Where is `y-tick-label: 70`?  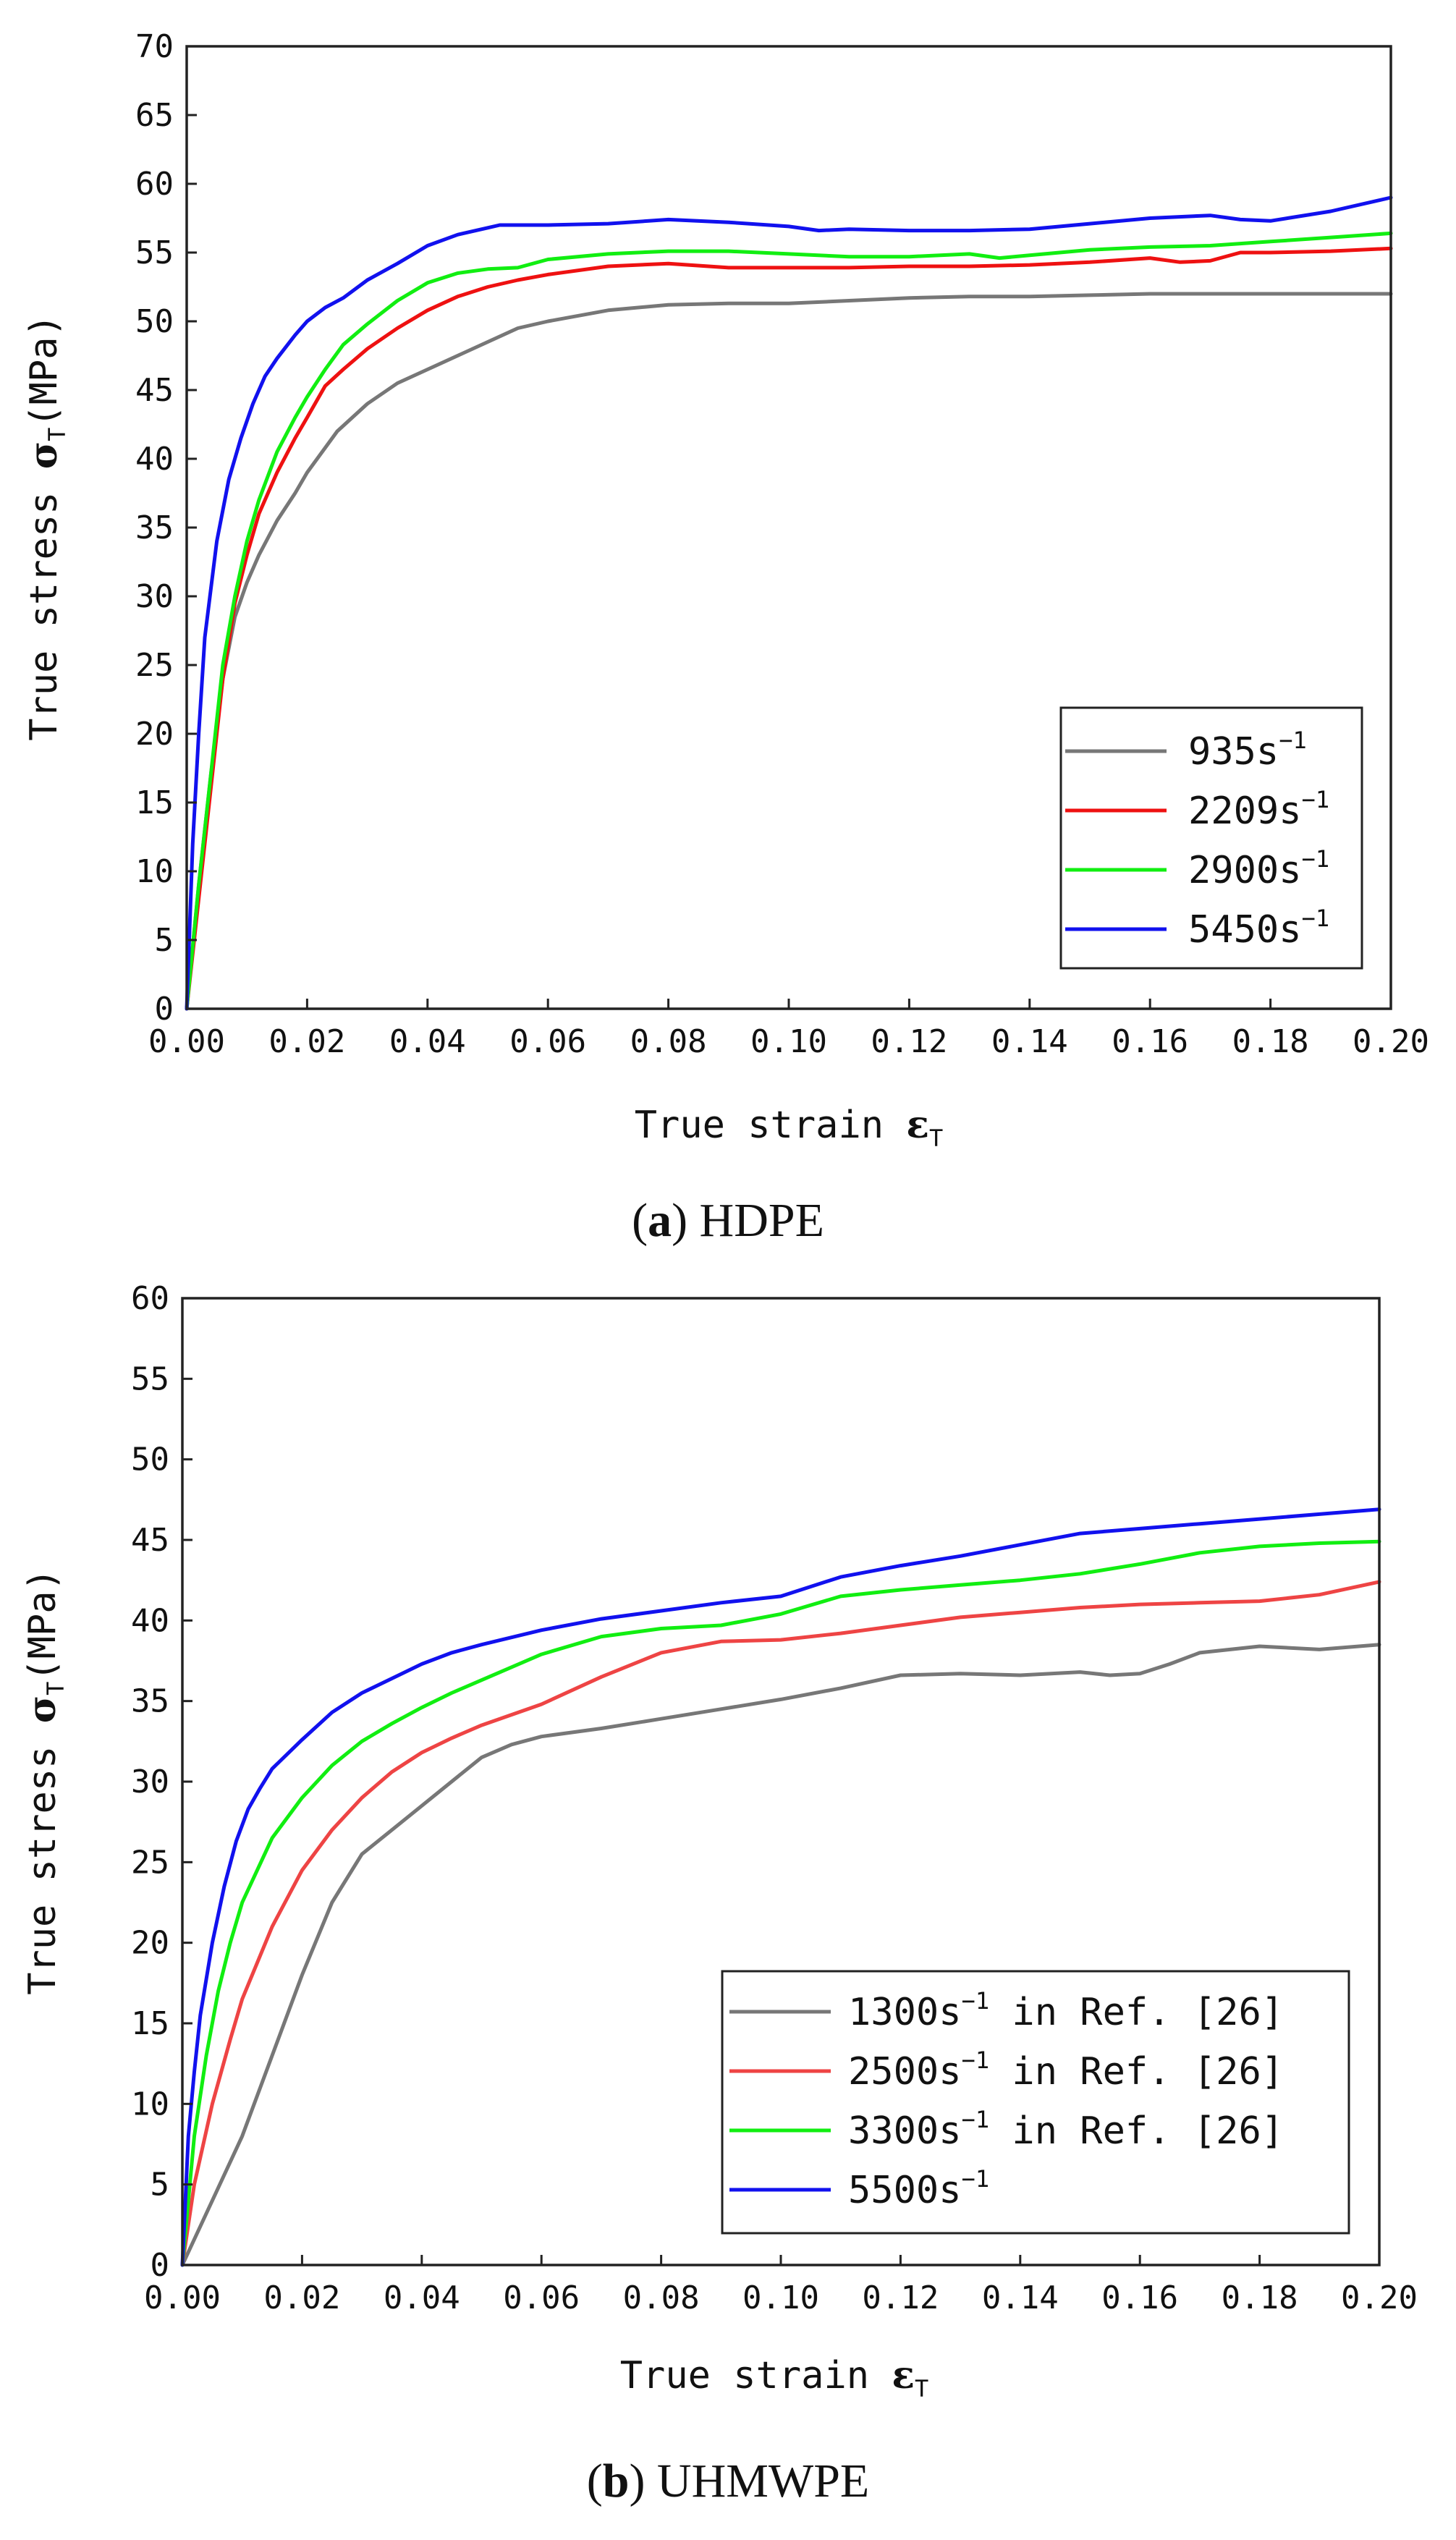
y-tick-label: 70 is located at coordinates (154, 46).